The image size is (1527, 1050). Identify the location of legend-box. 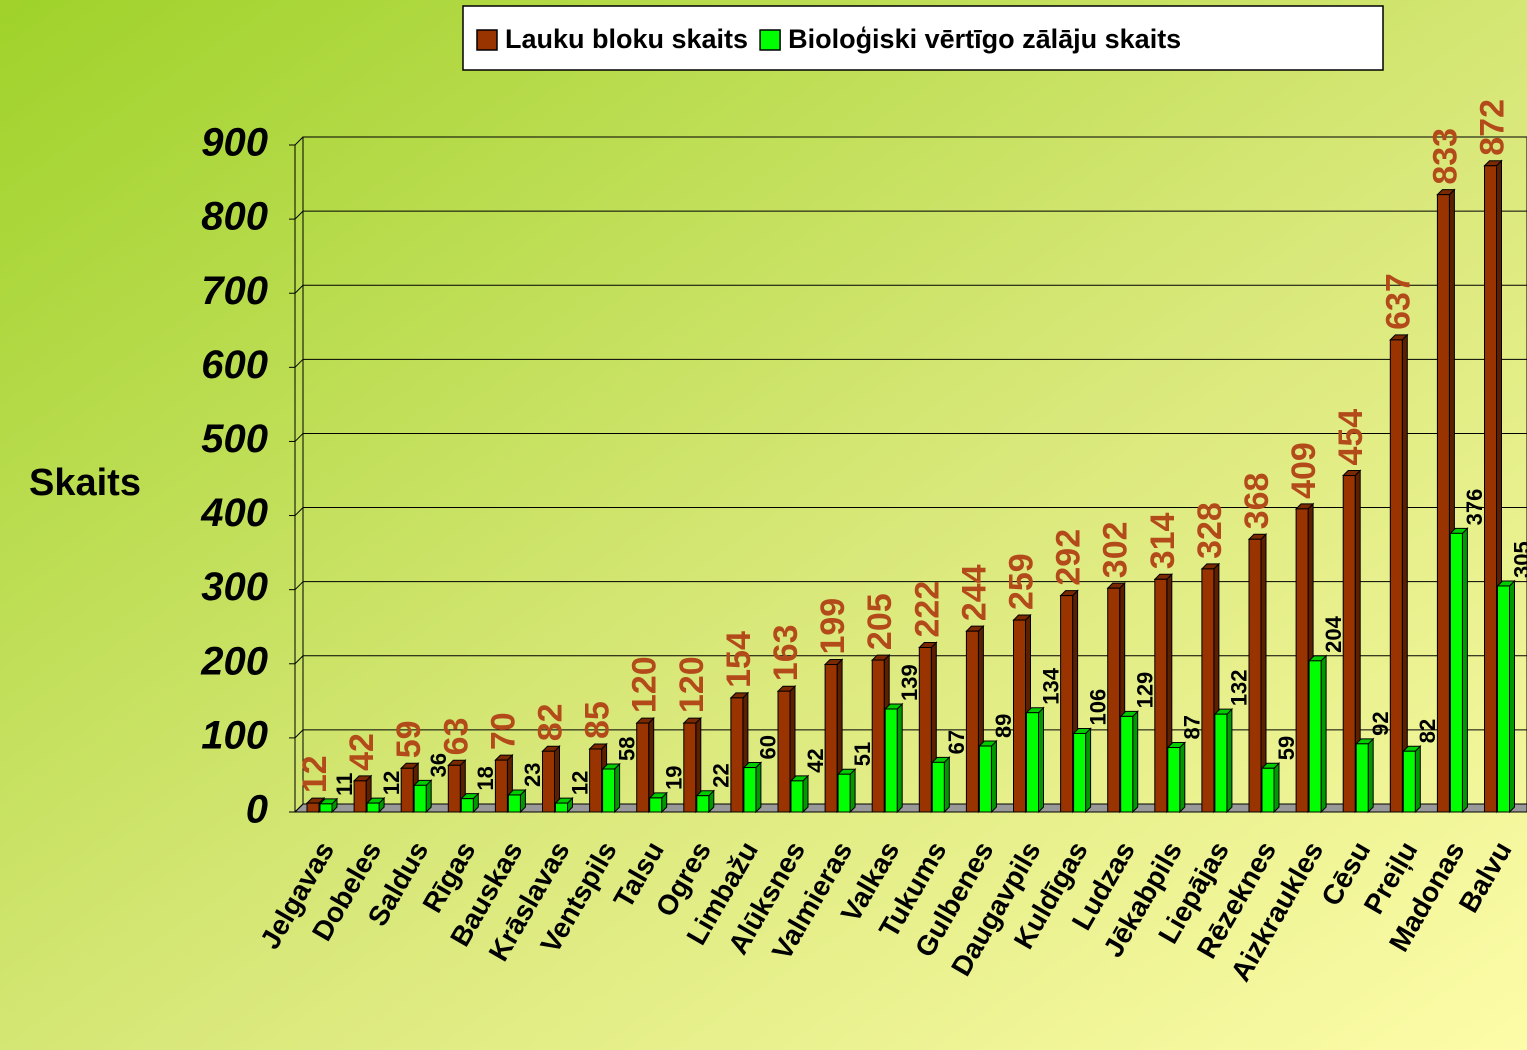
(923, 38).